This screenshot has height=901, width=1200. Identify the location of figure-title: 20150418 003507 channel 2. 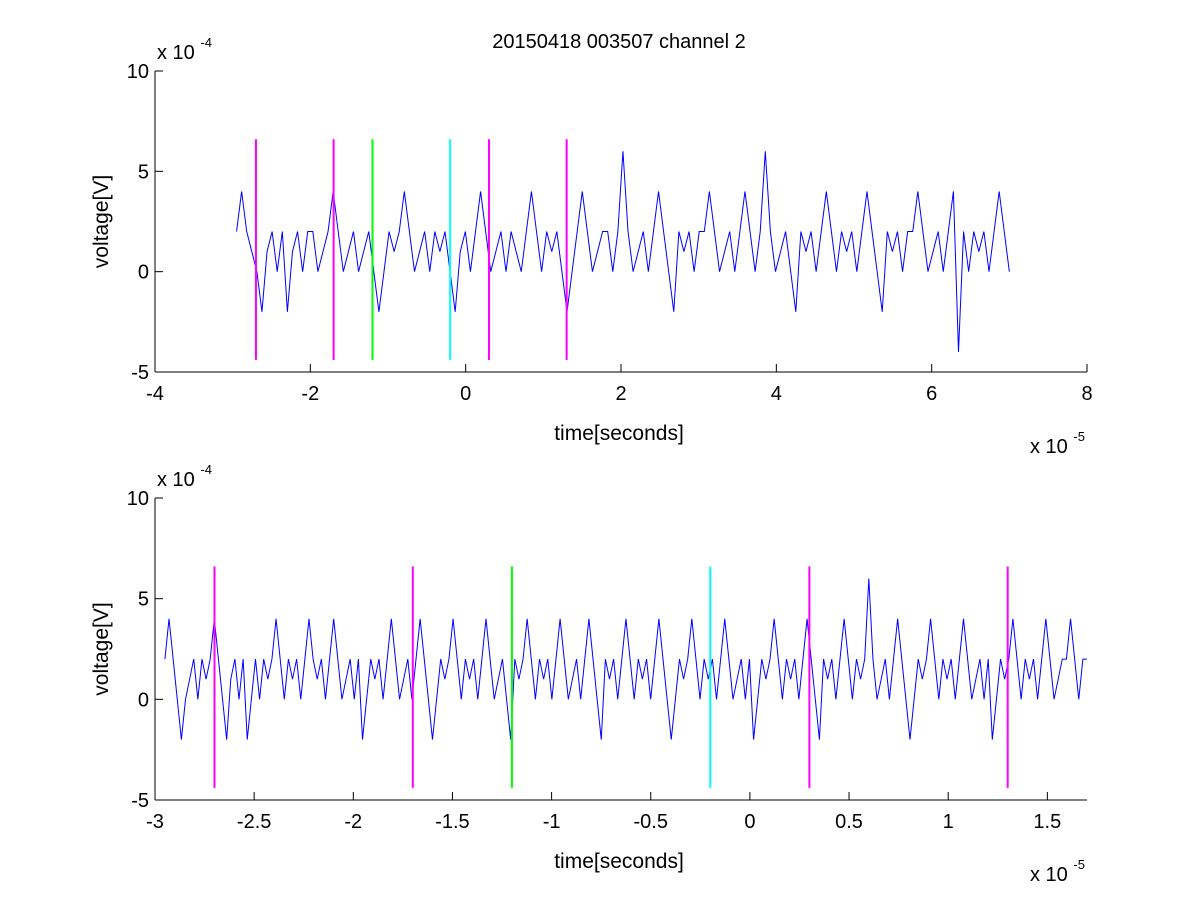
(619, 42).